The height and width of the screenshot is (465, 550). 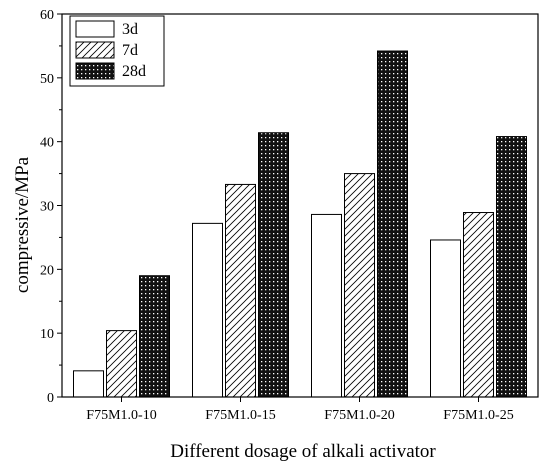 I want to click on legend-label-3d: 3d, so click(x=130, y=29).